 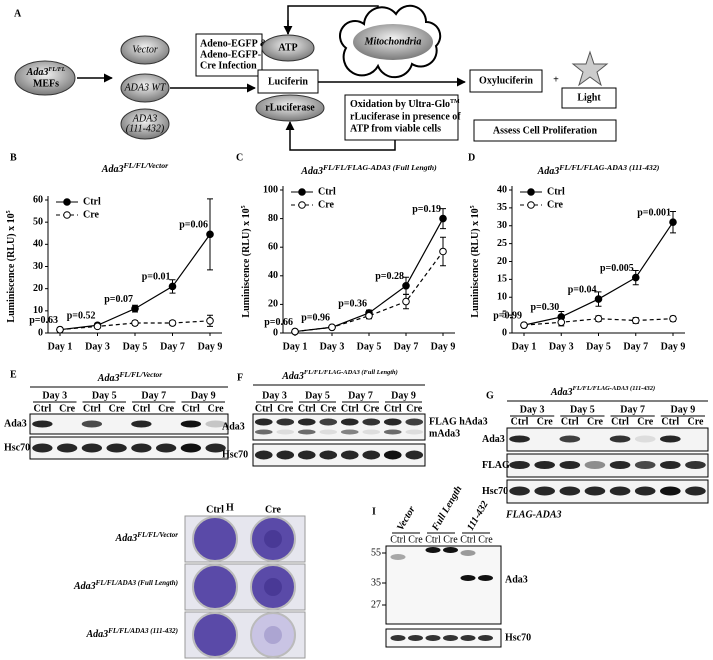 I want to click on infection-box, so click(x=229, y=55).